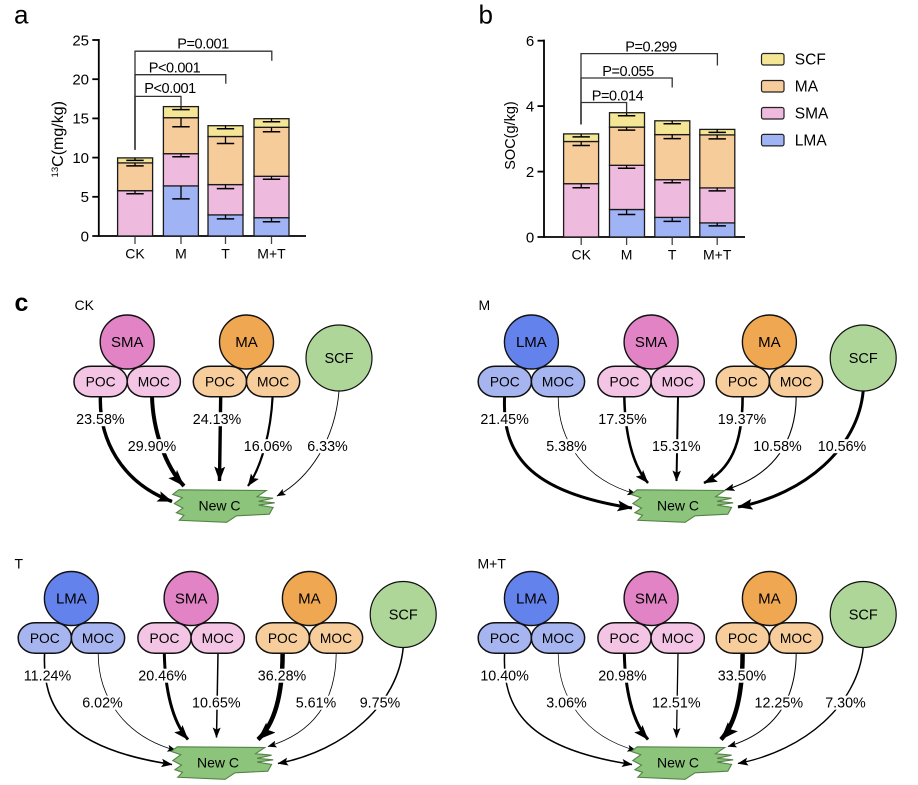 The height and width of the screenshot is (785, 918). I want to click on svg-text: P=0.014, so click(618, 97).